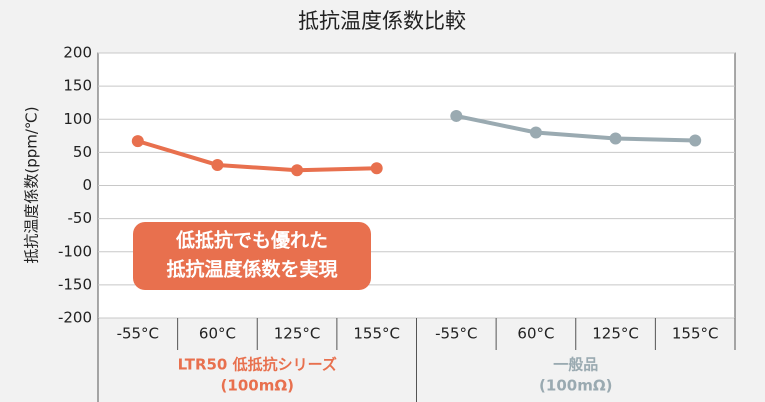 The width and height of the screenshot is (765, 402). What do you see at coordinates (77, 53) in the screenshot?
I see `y-tick-label: 200` at bounding box center [77, 53].